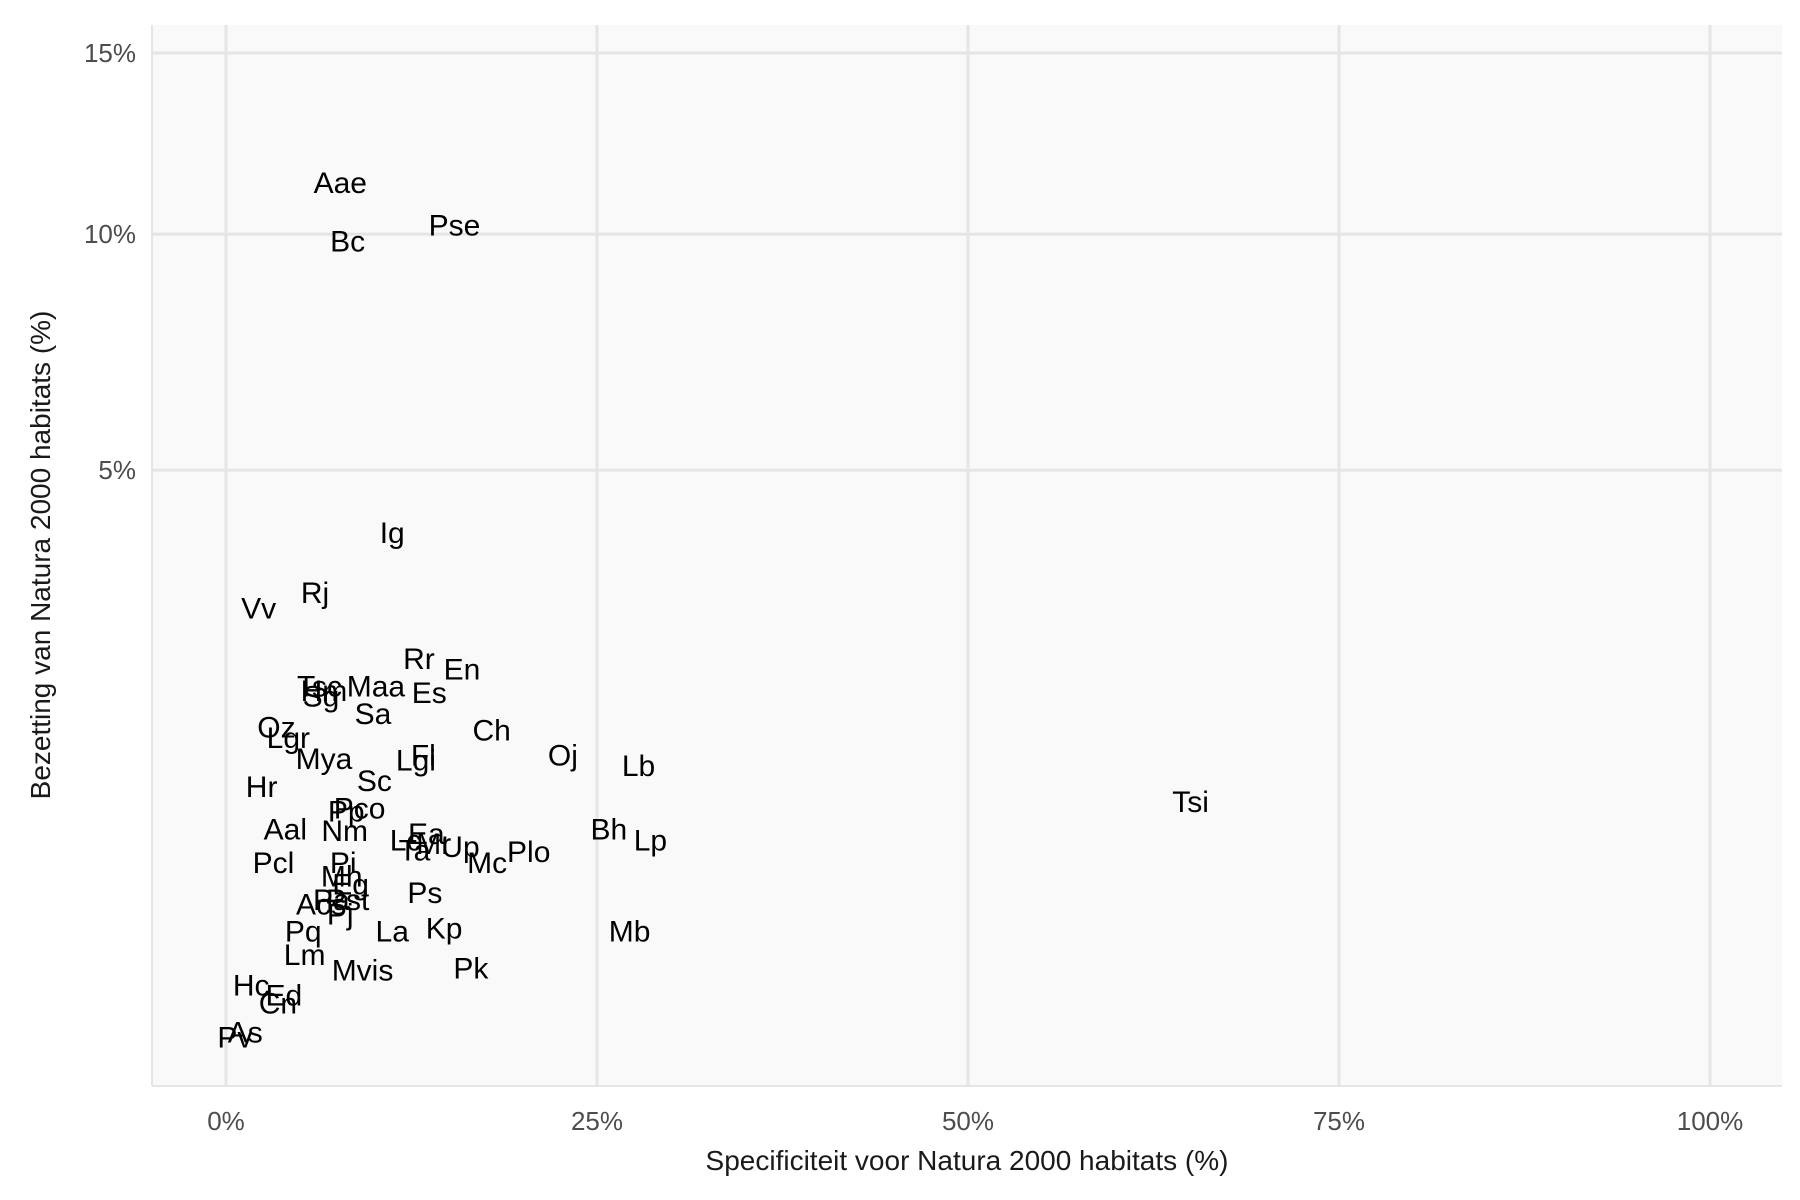  Describe the element at coordinates (1190, 802) in the screenshot. I see `point-label-tsi: Tsi` at that location.